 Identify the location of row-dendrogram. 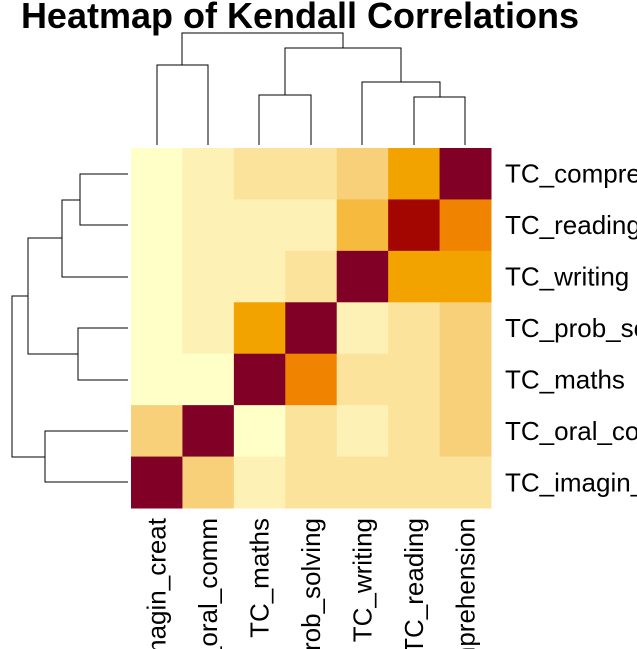
(69, 328).